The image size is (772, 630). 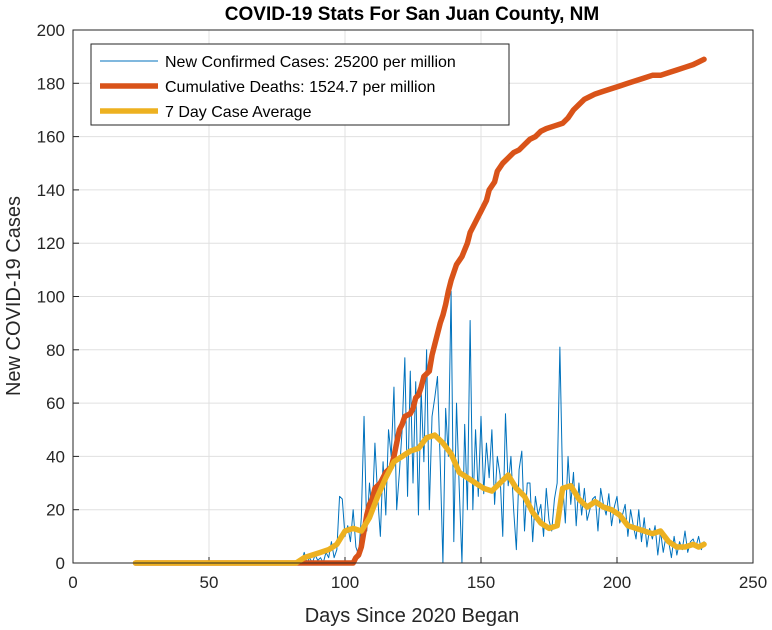 What do you see at coordinates (51, 243) in the screenshot?
I see `y-tick-label: 120` at bounding box center [51, 243].